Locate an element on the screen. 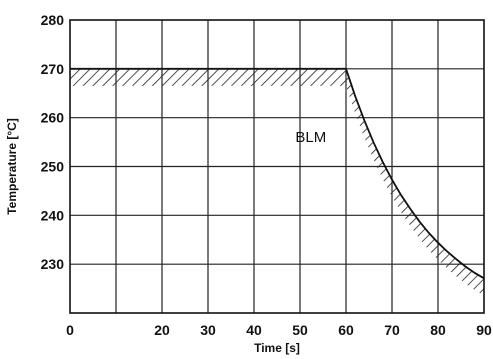  y-tick-label: 270 is located at coordinates (53, 69).